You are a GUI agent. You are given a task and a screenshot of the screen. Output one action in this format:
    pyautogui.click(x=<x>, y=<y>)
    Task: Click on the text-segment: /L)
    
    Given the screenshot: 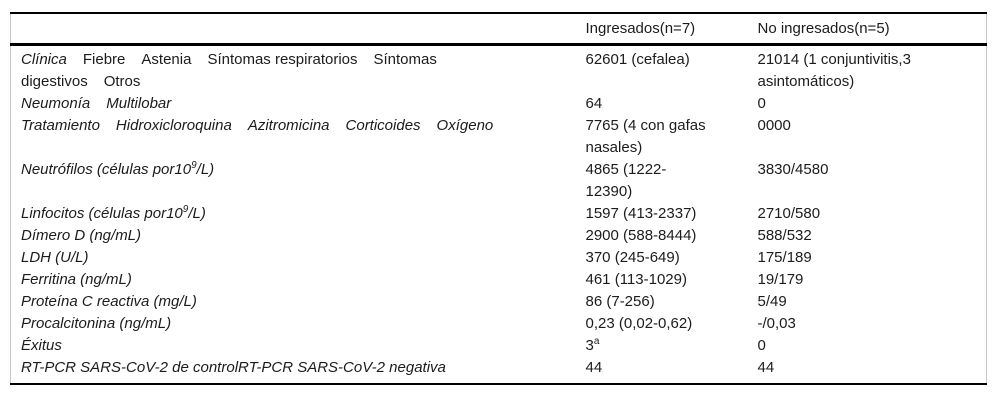 What is the action you would take?
    pyautogui.click(x=197, y=213)
    